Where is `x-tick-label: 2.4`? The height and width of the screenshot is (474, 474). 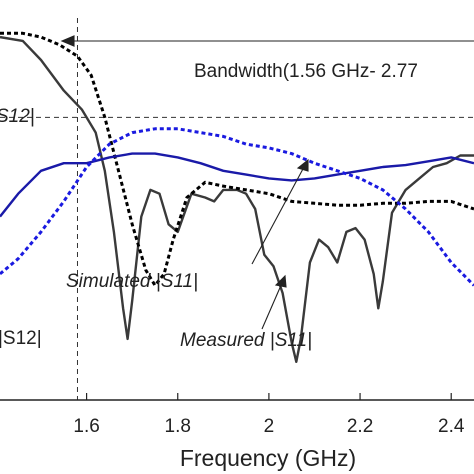
x-tick-label: 2.4 is located at coordinates (451, 426).